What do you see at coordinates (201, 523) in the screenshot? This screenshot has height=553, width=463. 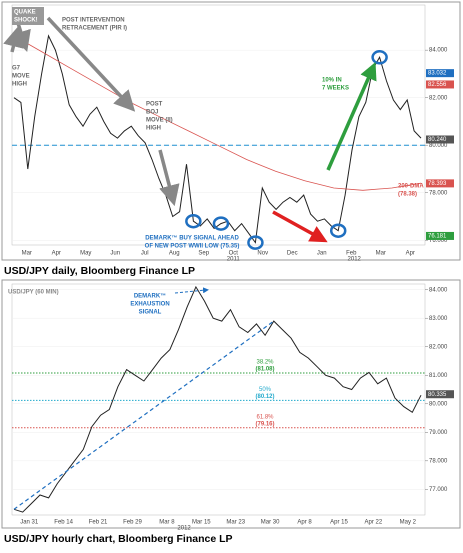 I see `x-tick-label: Mar 15` at bounding box center [201, 523].